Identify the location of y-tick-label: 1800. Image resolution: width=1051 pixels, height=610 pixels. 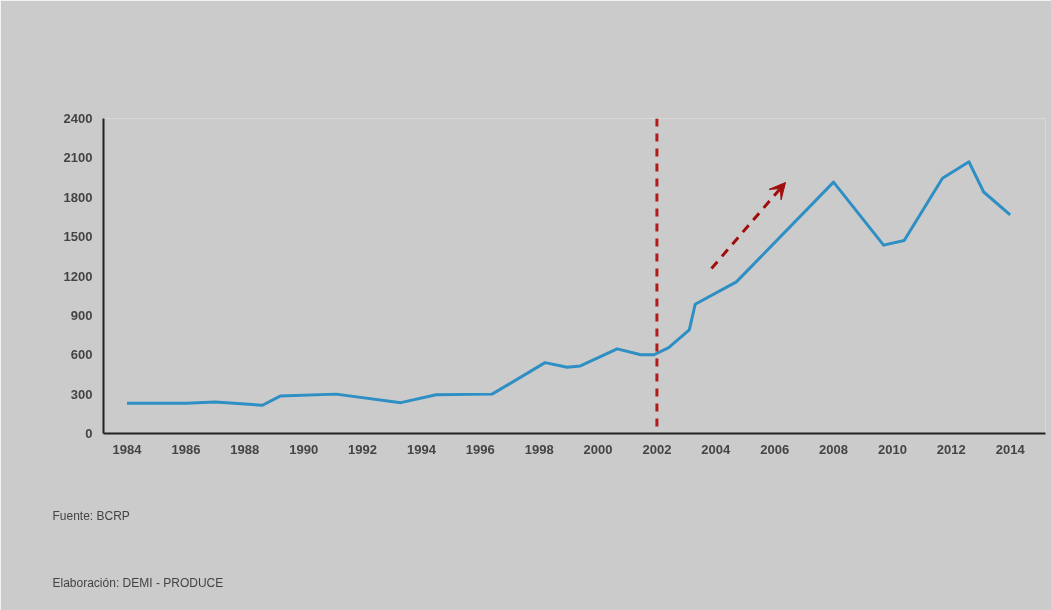
(78, 197).